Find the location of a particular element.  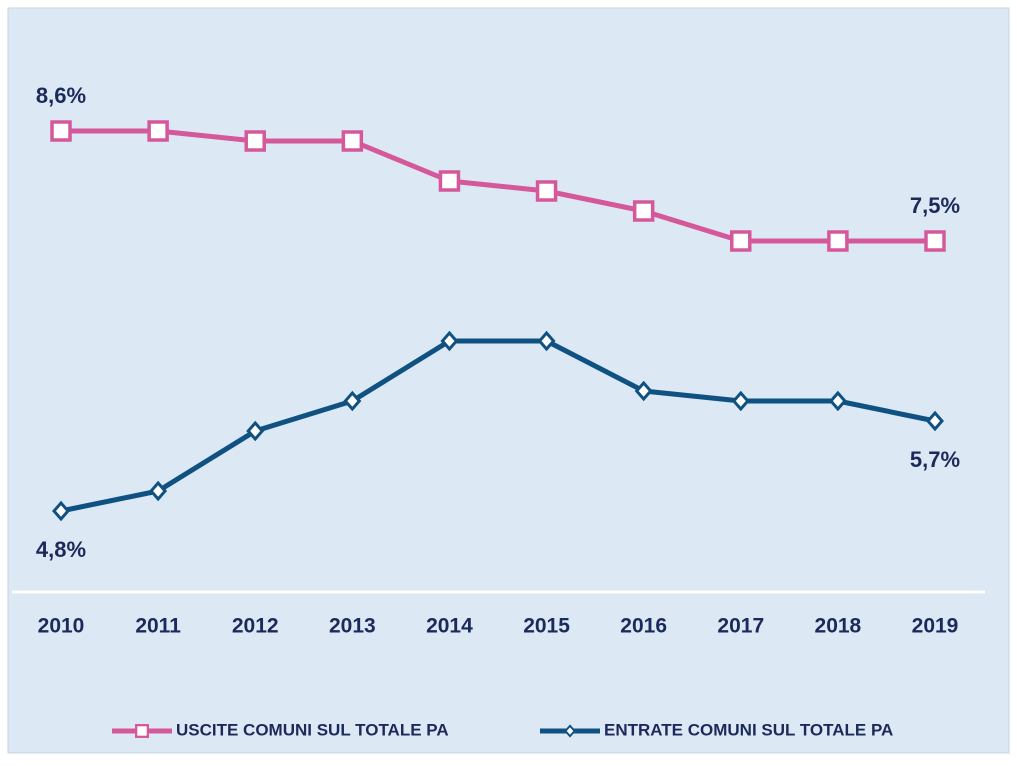

x-tick-label: 2012 is located at coordinates (255, 626).